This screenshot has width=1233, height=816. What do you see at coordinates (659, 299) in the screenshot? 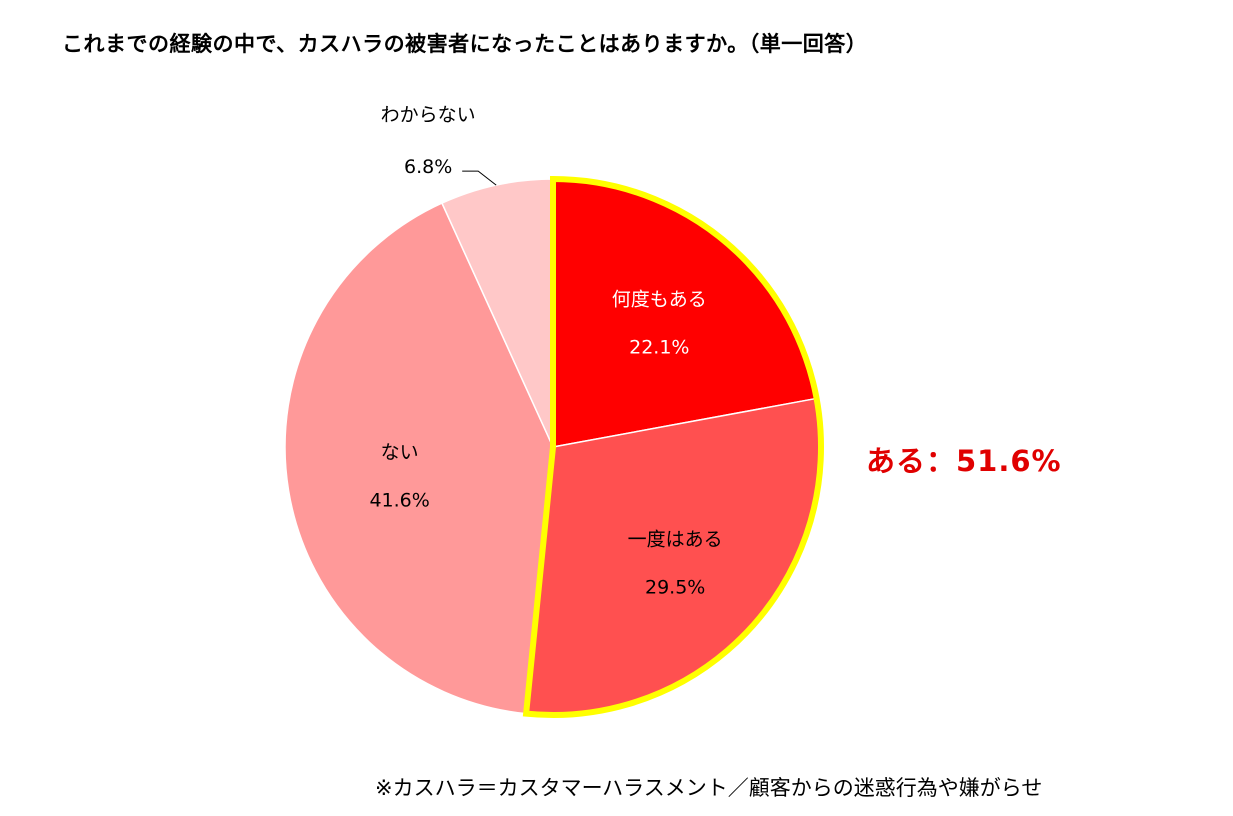
I see `slice-label-1: 何度もある` at bounding box center [659, 299].